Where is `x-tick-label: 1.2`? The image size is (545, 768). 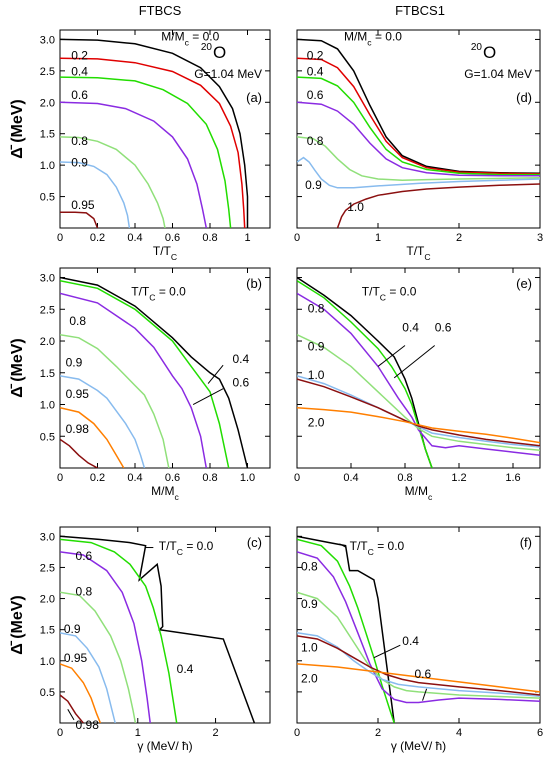
x-tick-label: 1.2 is located at coordinates (458, 478).